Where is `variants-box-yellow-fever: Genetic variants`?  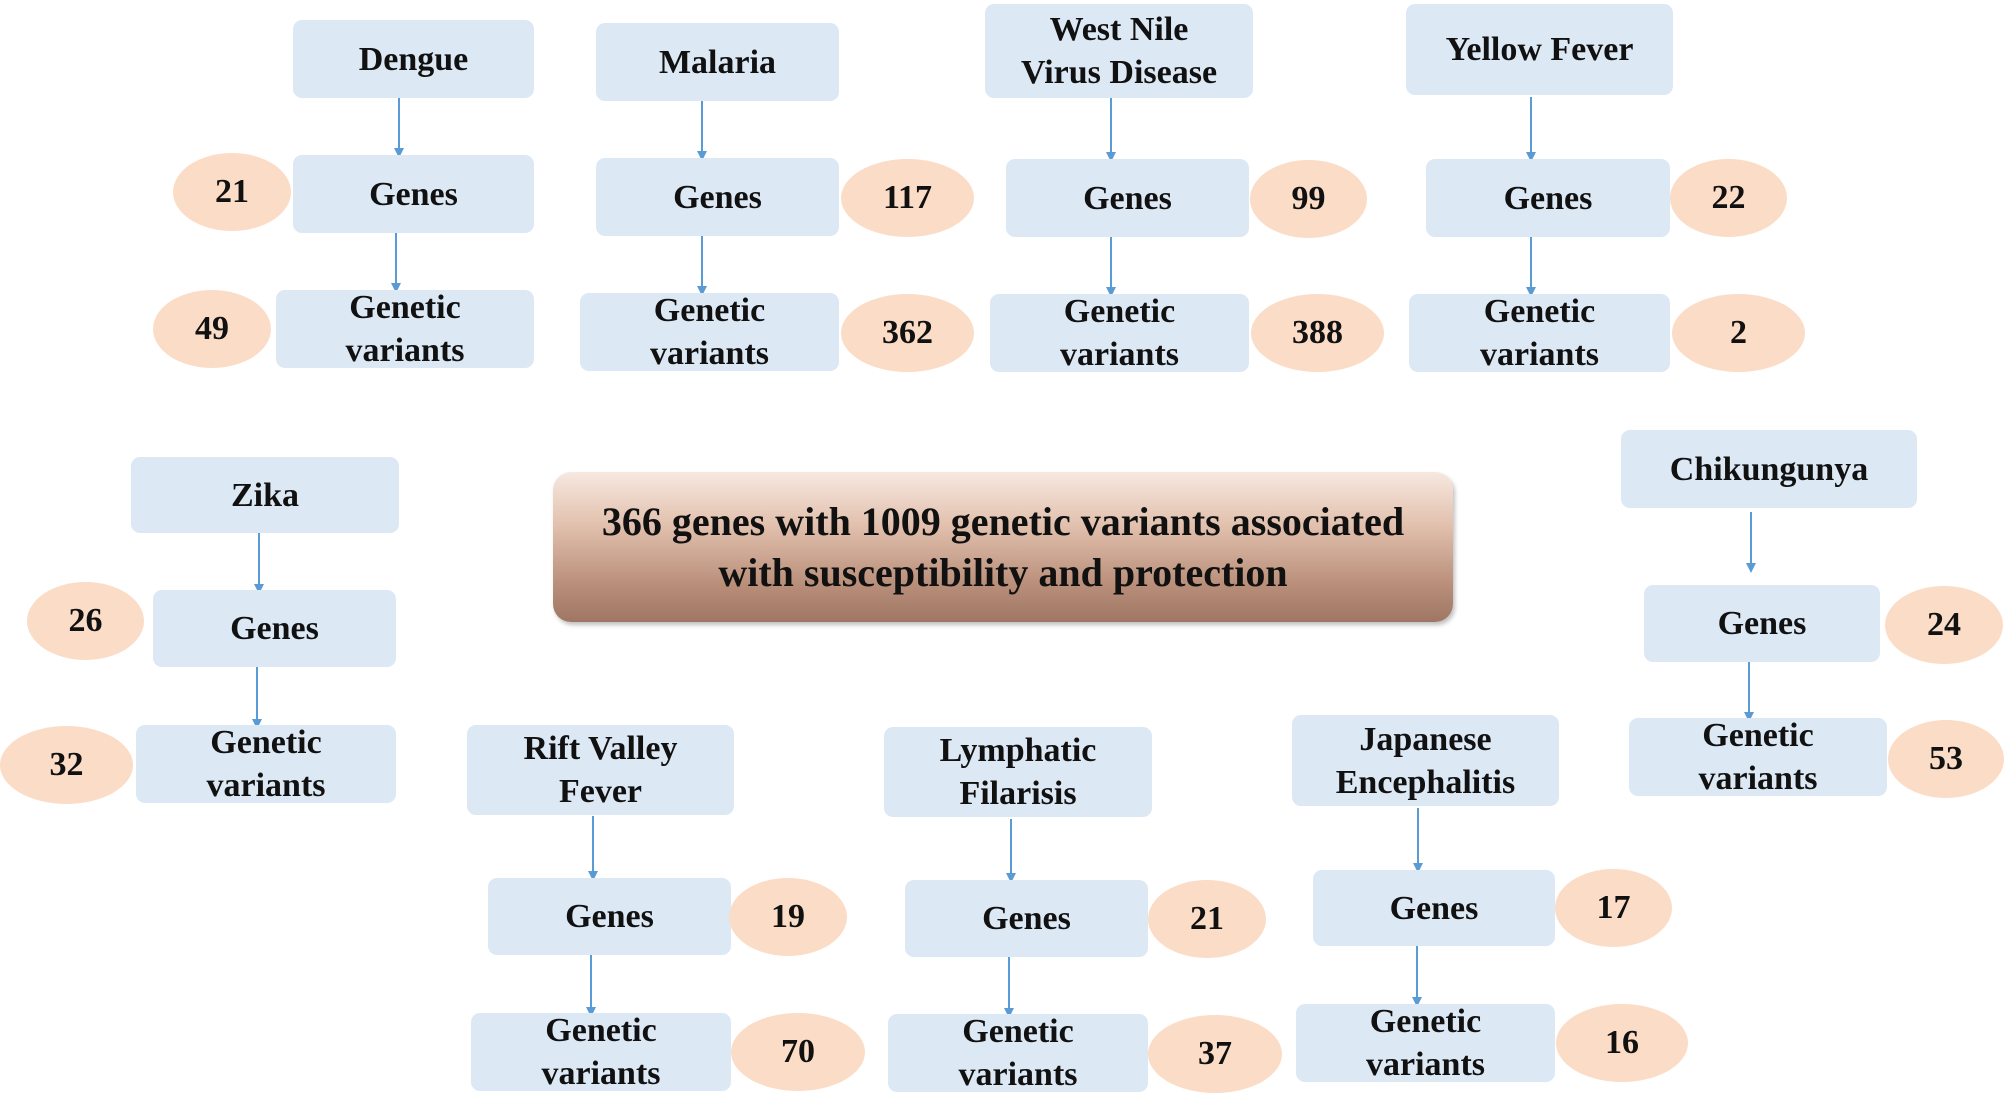 variants-box-yellow-fever: Genetic variants is located at coordinates (1539, 333).